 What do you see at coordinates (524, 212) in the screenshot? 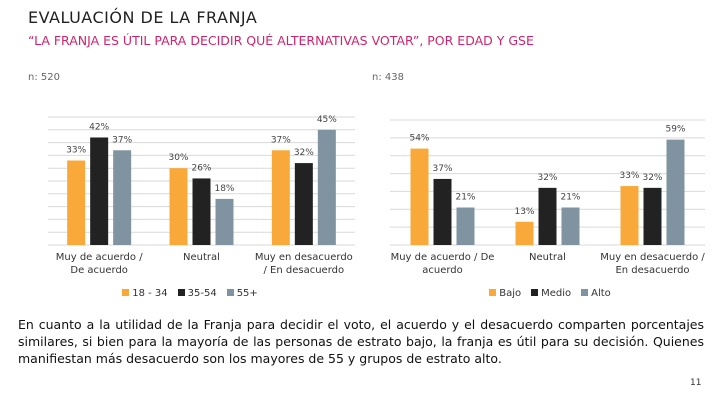
I see `data-label: 13%` at bounding box center [524, 212].